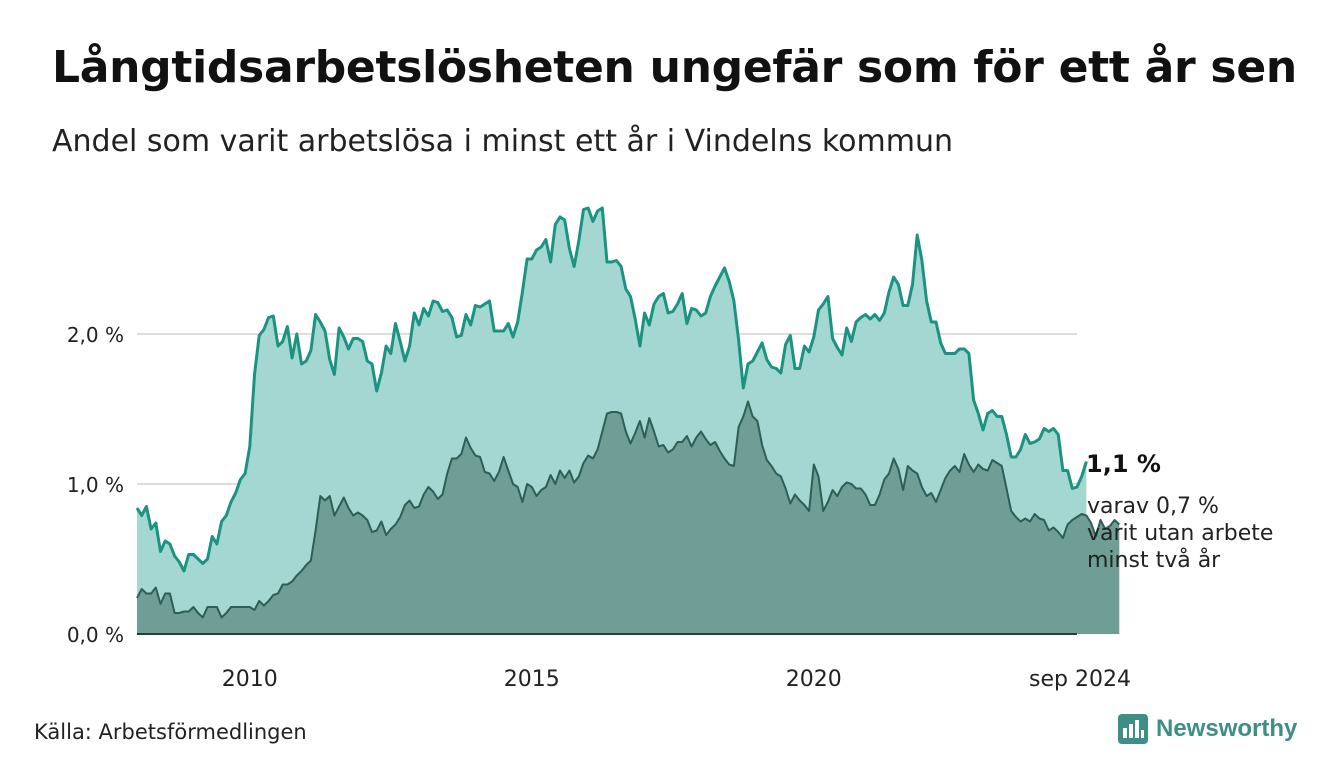 The width and height of the screenshot is (1340, 780). Describe the element at coordinates (95, 635) in the screenshot. I see `y-tick-label: 0,0 %` at that location.